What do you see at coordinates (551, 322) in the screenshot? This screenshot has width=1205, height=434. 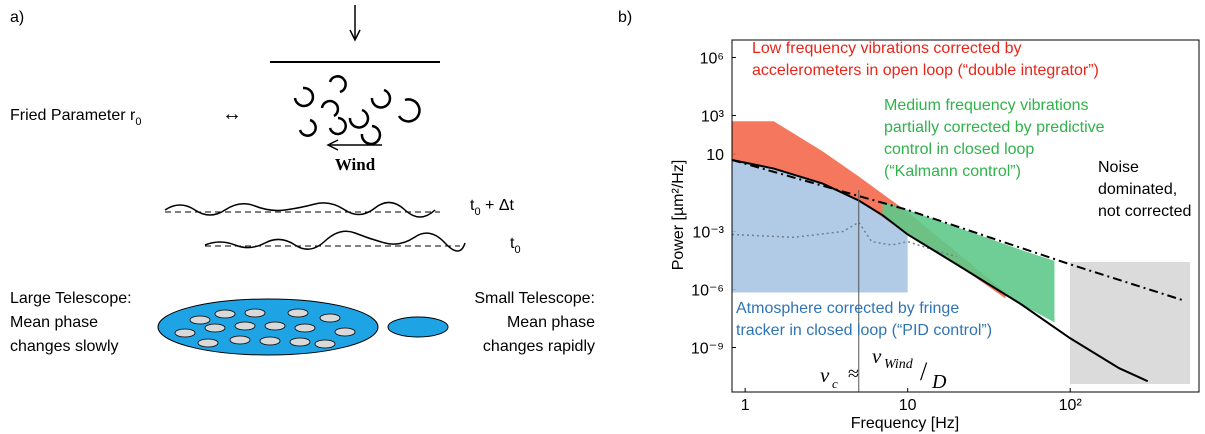 I see `small-text: Mean phase` at bounding box center [551, 322].